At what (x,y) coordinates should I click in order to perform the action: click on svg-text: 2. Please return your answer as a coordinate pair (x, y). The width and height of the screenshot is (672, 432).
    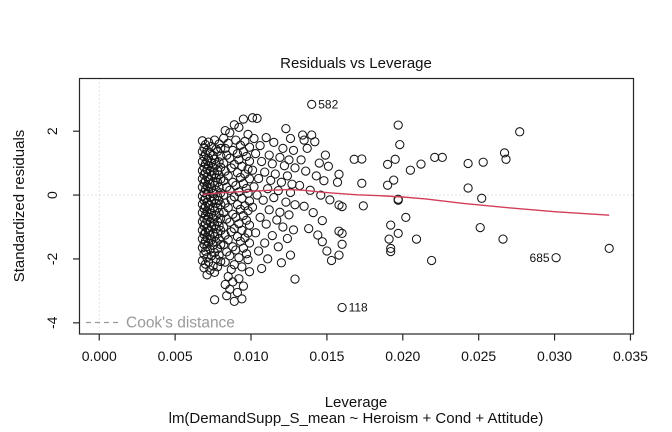
    Looking at the image, I should click on (52, 131).